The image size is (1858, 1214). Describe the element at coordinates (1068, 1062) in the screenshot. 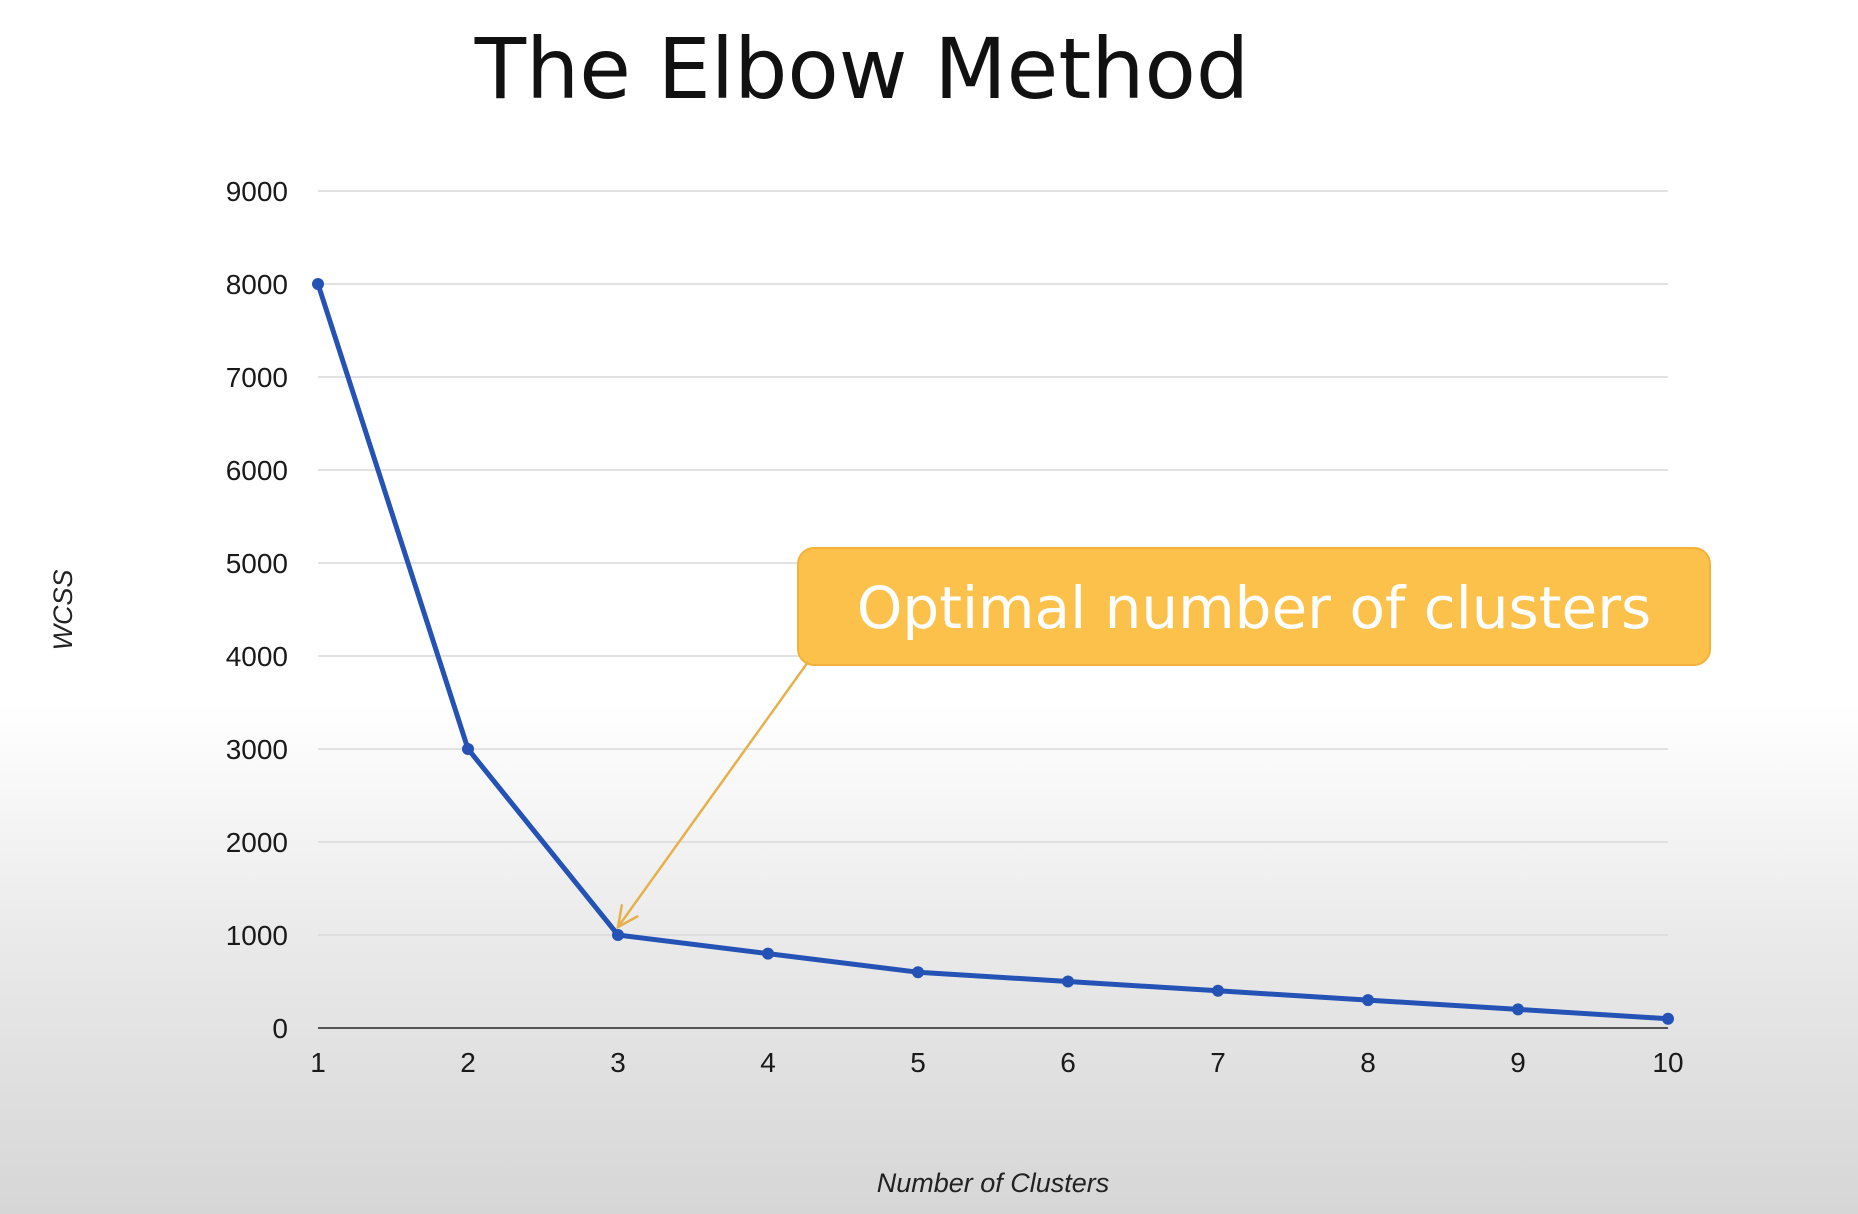

I see `x-tick-label: 6` at that location.